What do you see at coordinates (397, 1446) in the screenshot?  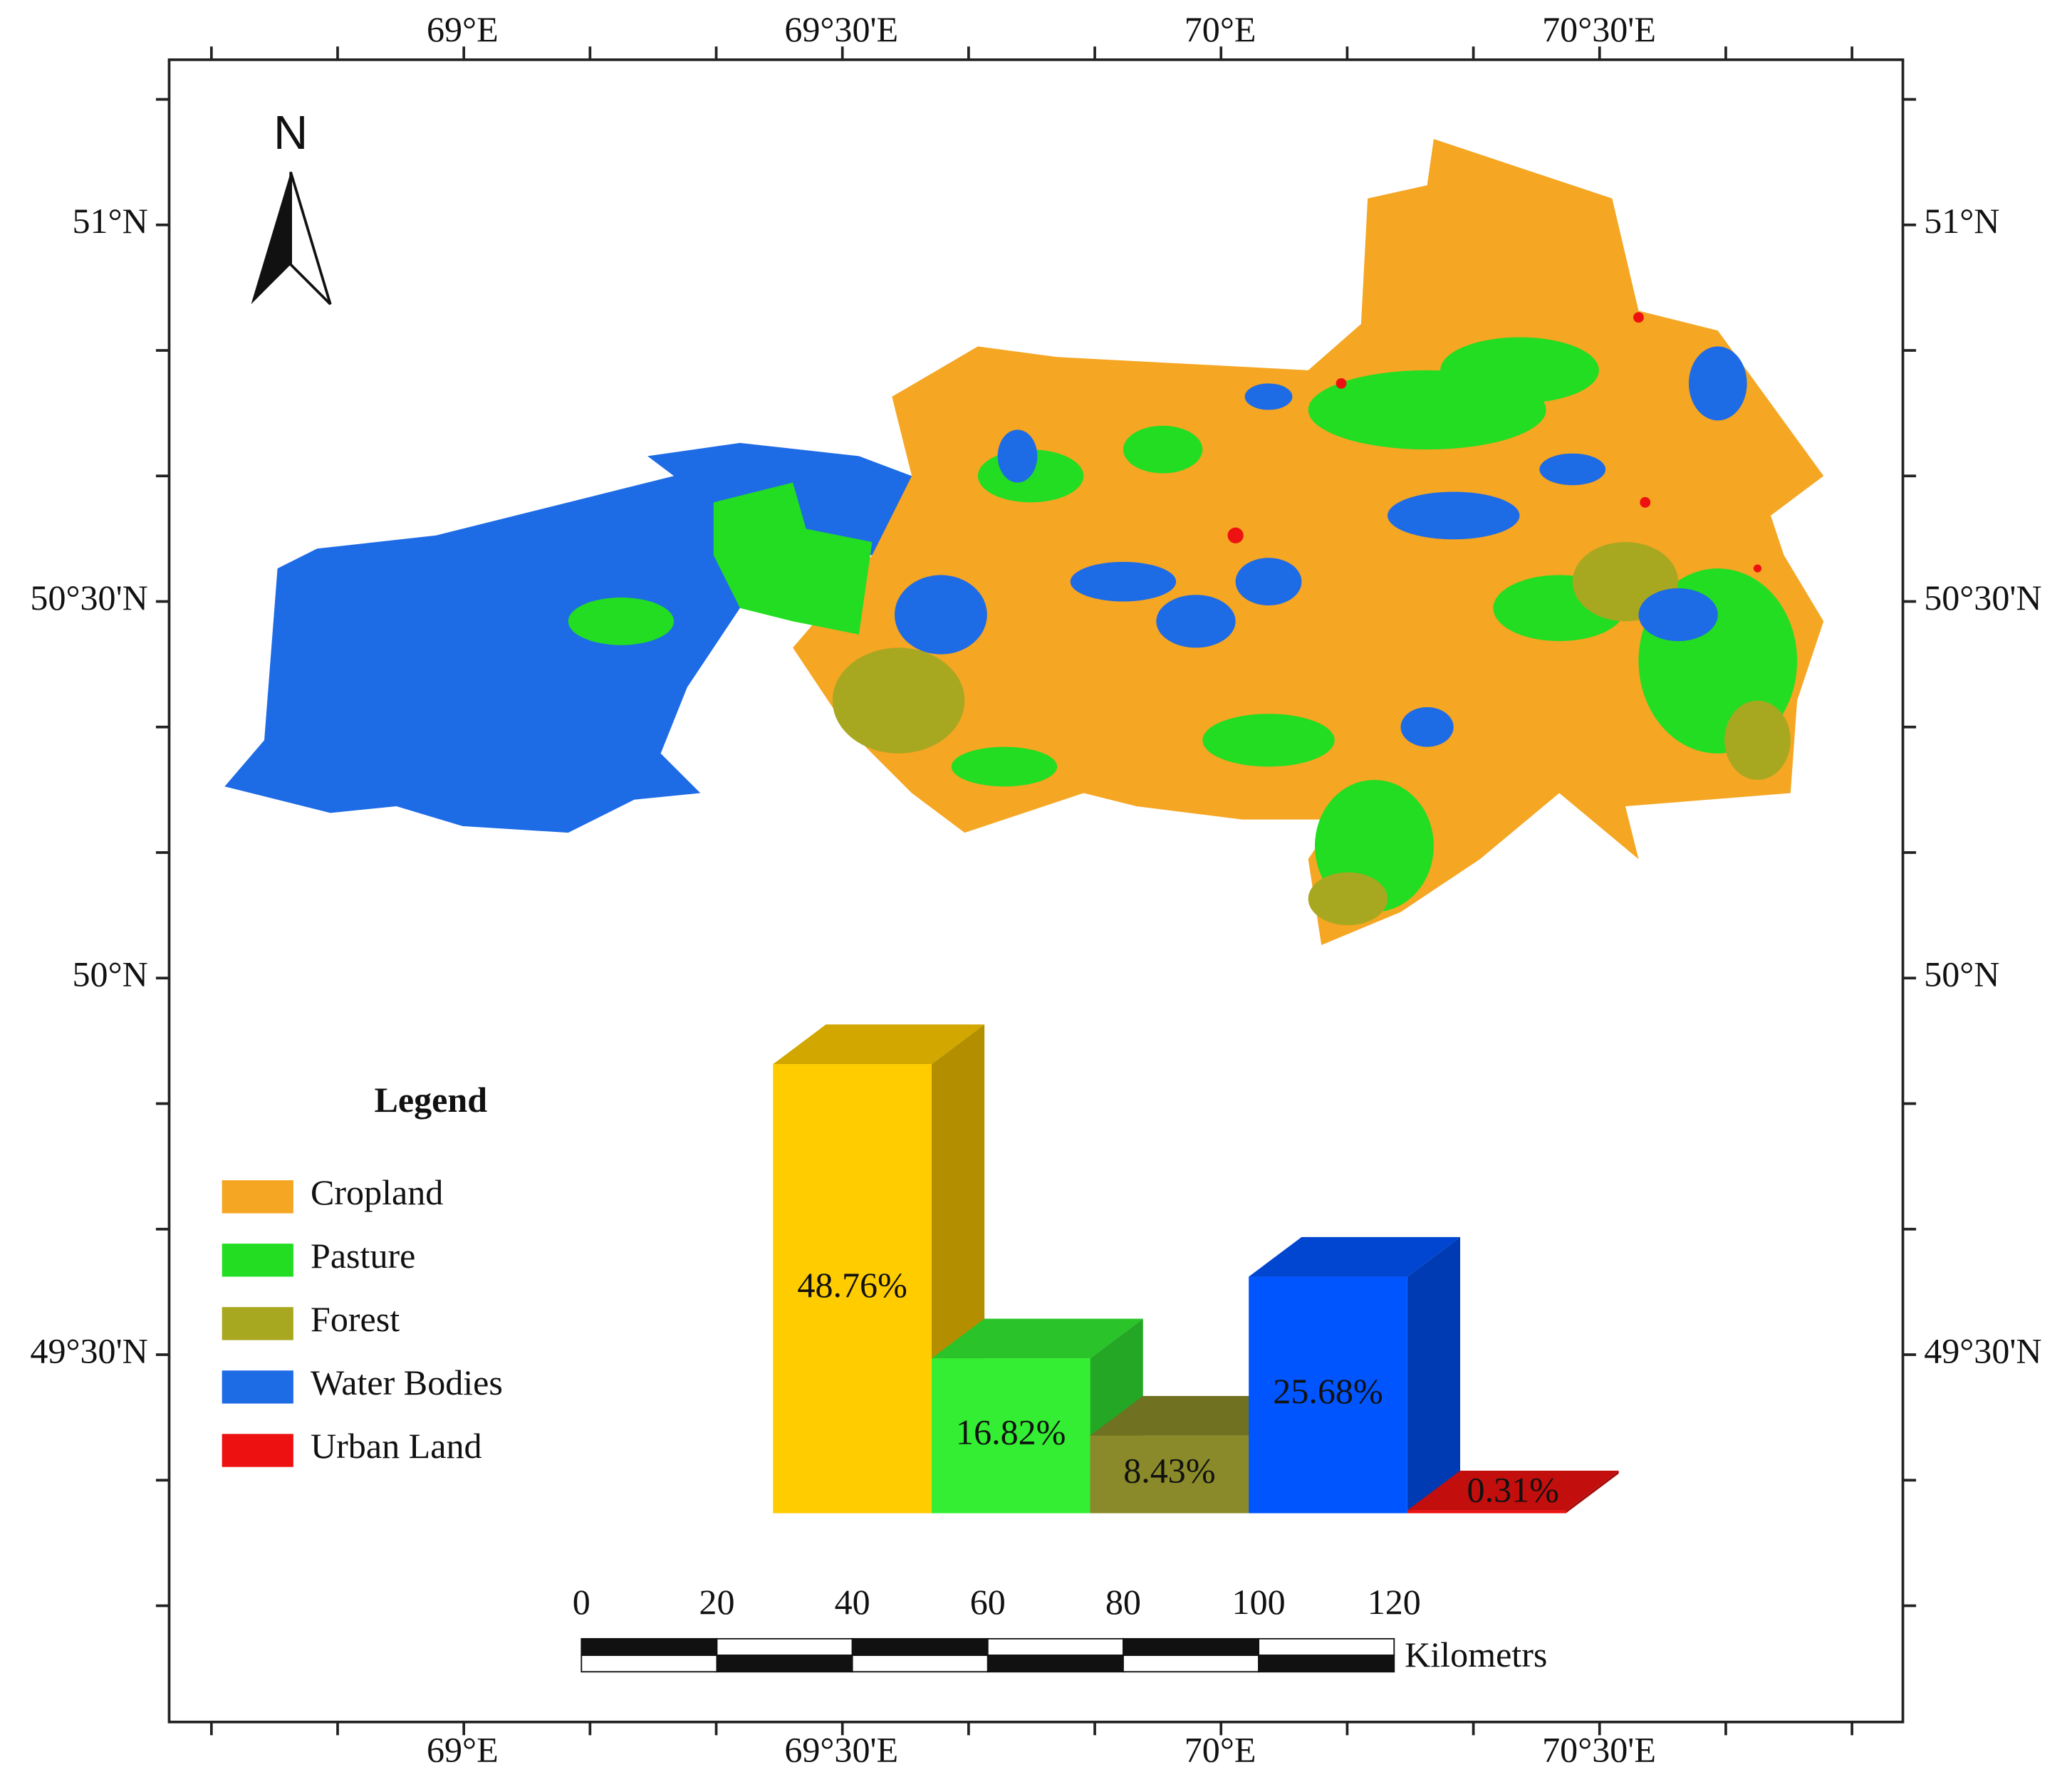 I see `legend-label: Urban Land` at bounding box center [397, 1446].